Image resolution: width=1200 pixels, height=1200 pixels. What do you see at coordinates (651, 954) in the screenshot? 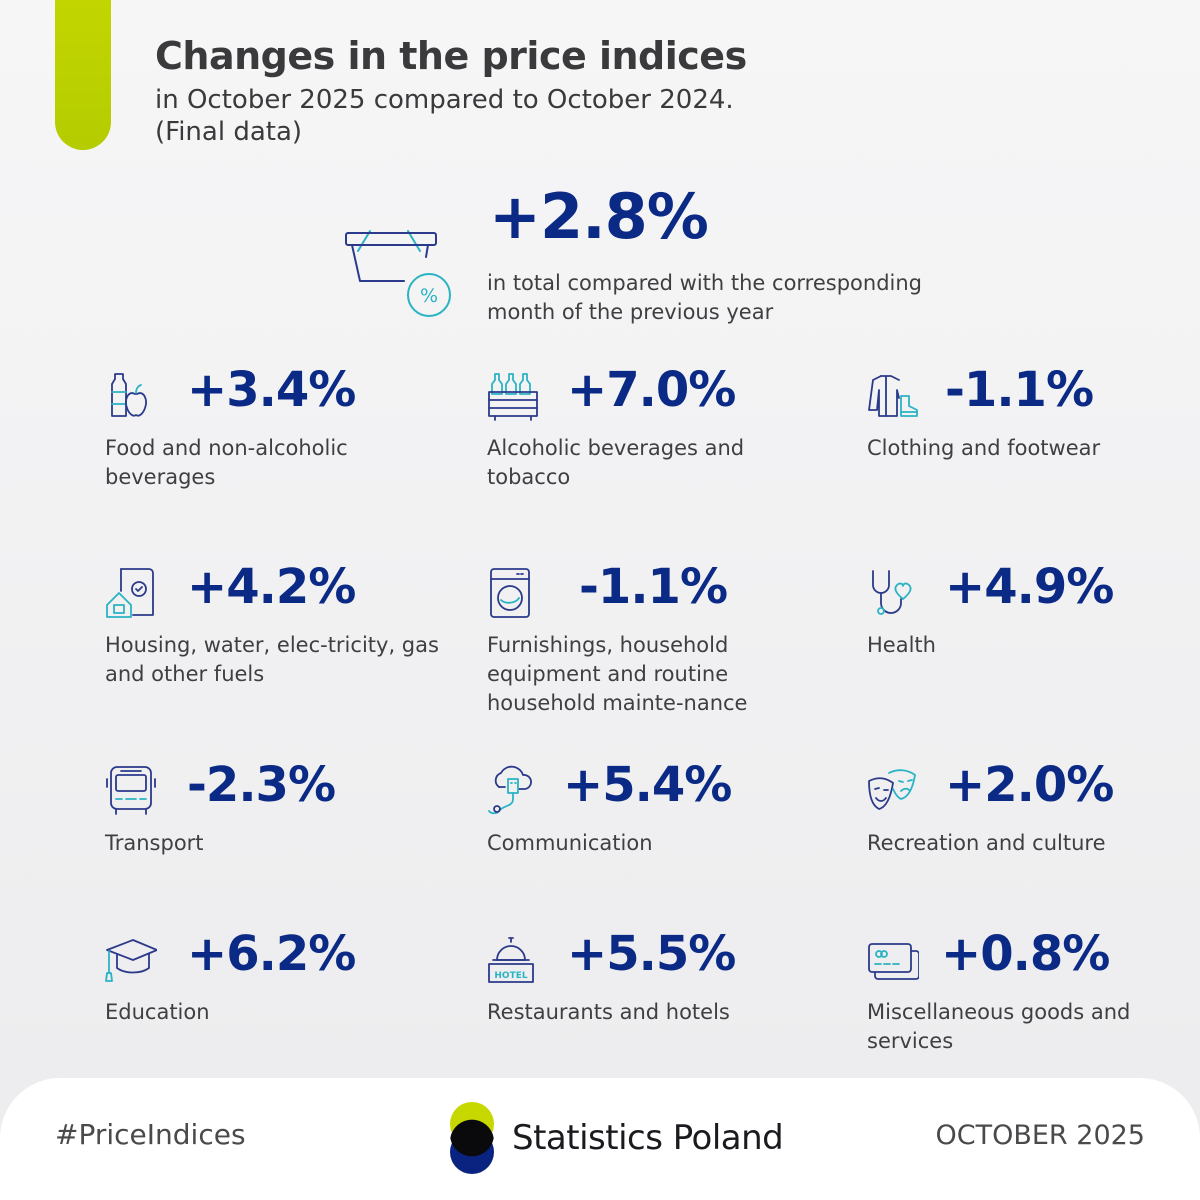
I see `category-value: +5.5%` at bounding box center [651, 954].